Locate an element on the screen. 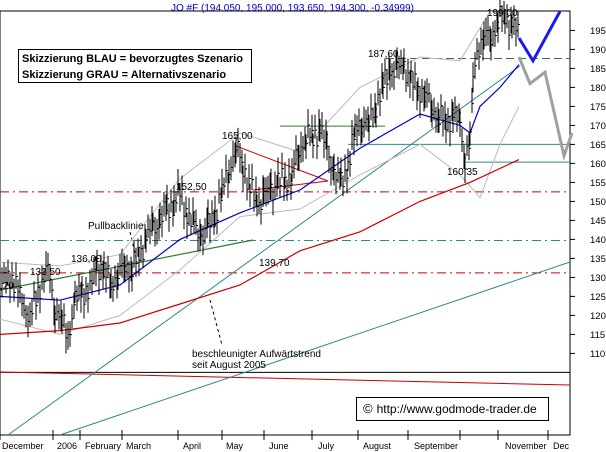 The height and width of the screenshot is (452, 606). legend-line-blue: Skizzierung BLAU = bevorzugtes Szenario is located at coordinates (132, 59).